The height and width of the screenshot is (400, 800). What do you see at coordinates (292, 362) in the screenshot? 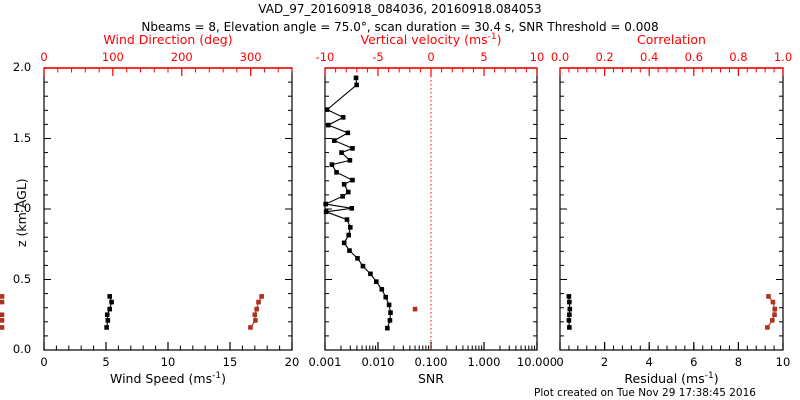
I see `bottom-tick-label: 20` at bounding box center [292, 362].